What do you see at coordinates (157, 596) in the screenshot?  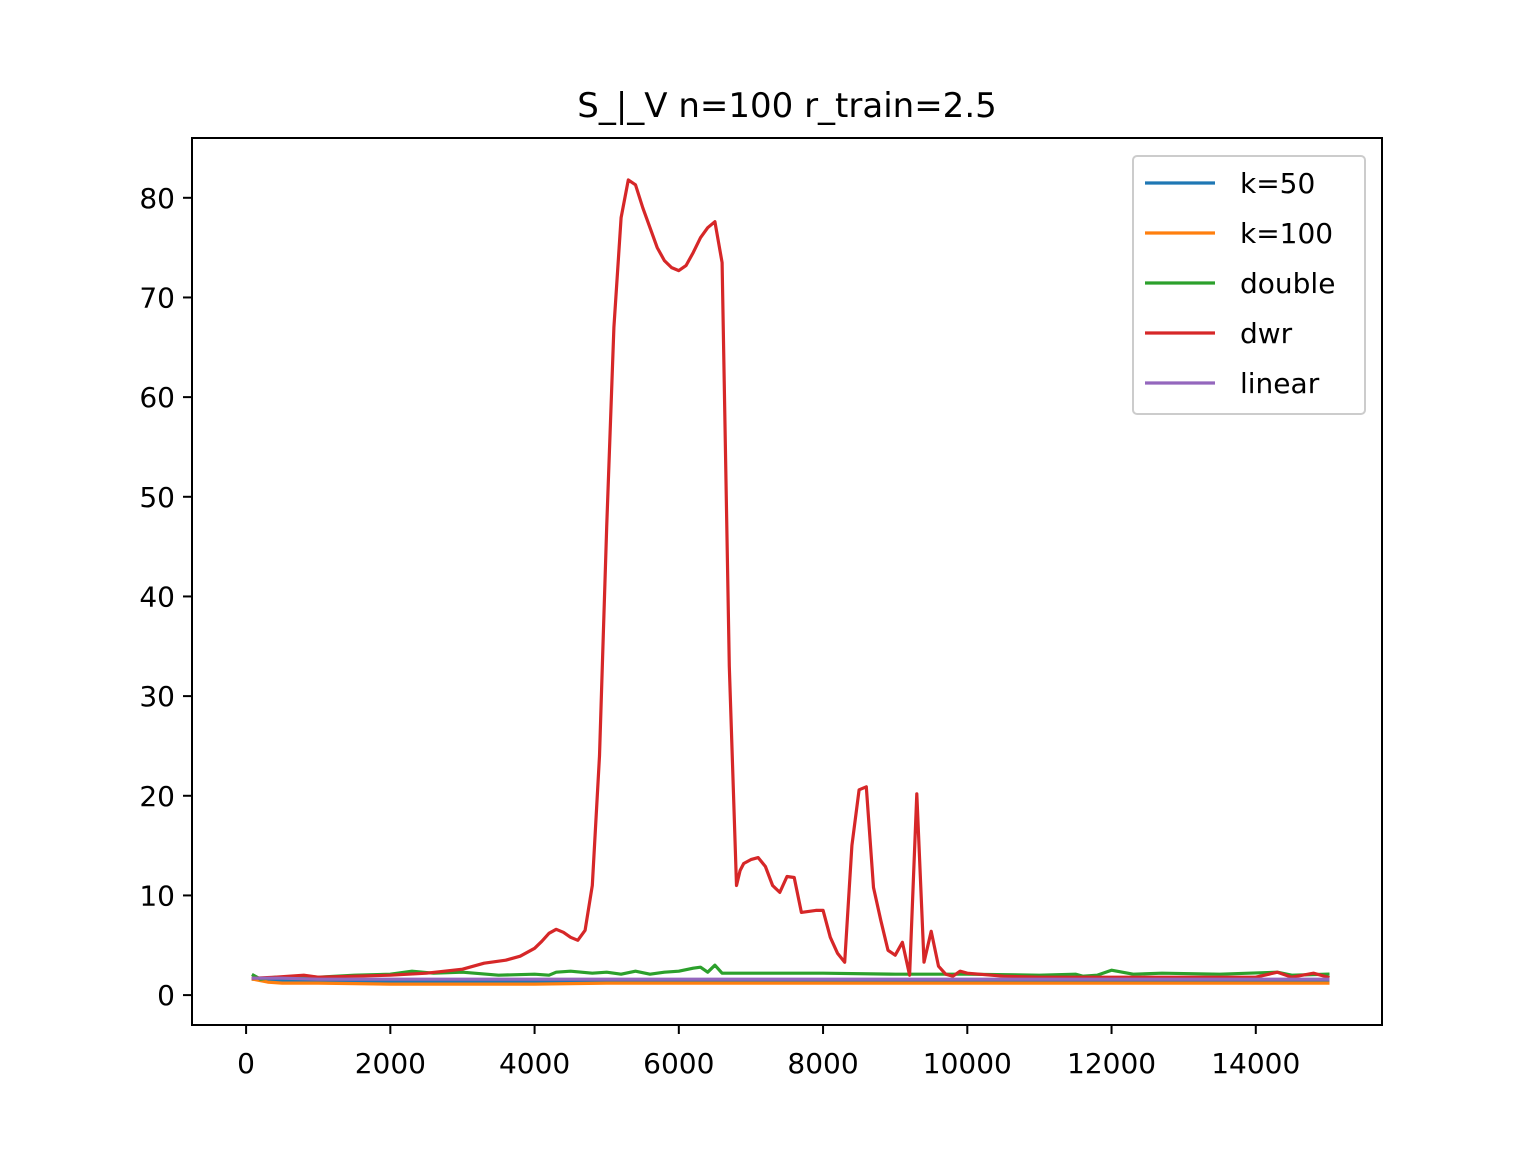 I see `y-tick-label: 40` at bounding box center [157, 596].